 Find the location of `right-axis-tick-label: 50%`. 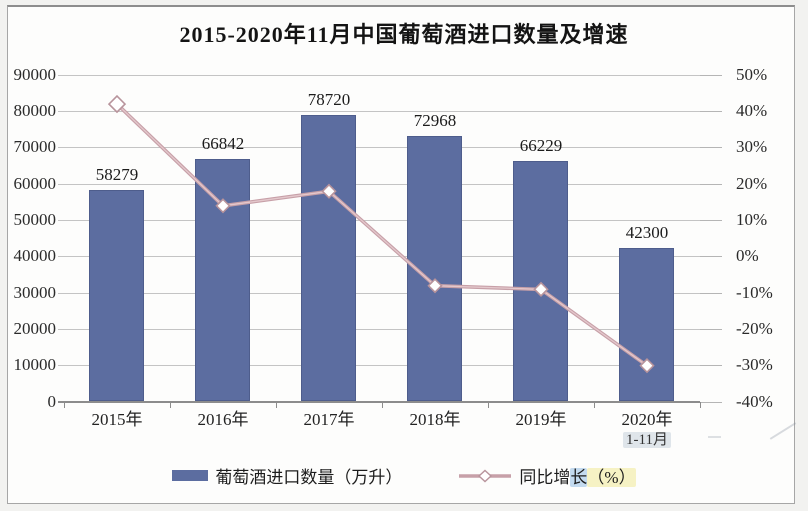

right-axis-tick-label: 50% is located at coordinates (752, 74).